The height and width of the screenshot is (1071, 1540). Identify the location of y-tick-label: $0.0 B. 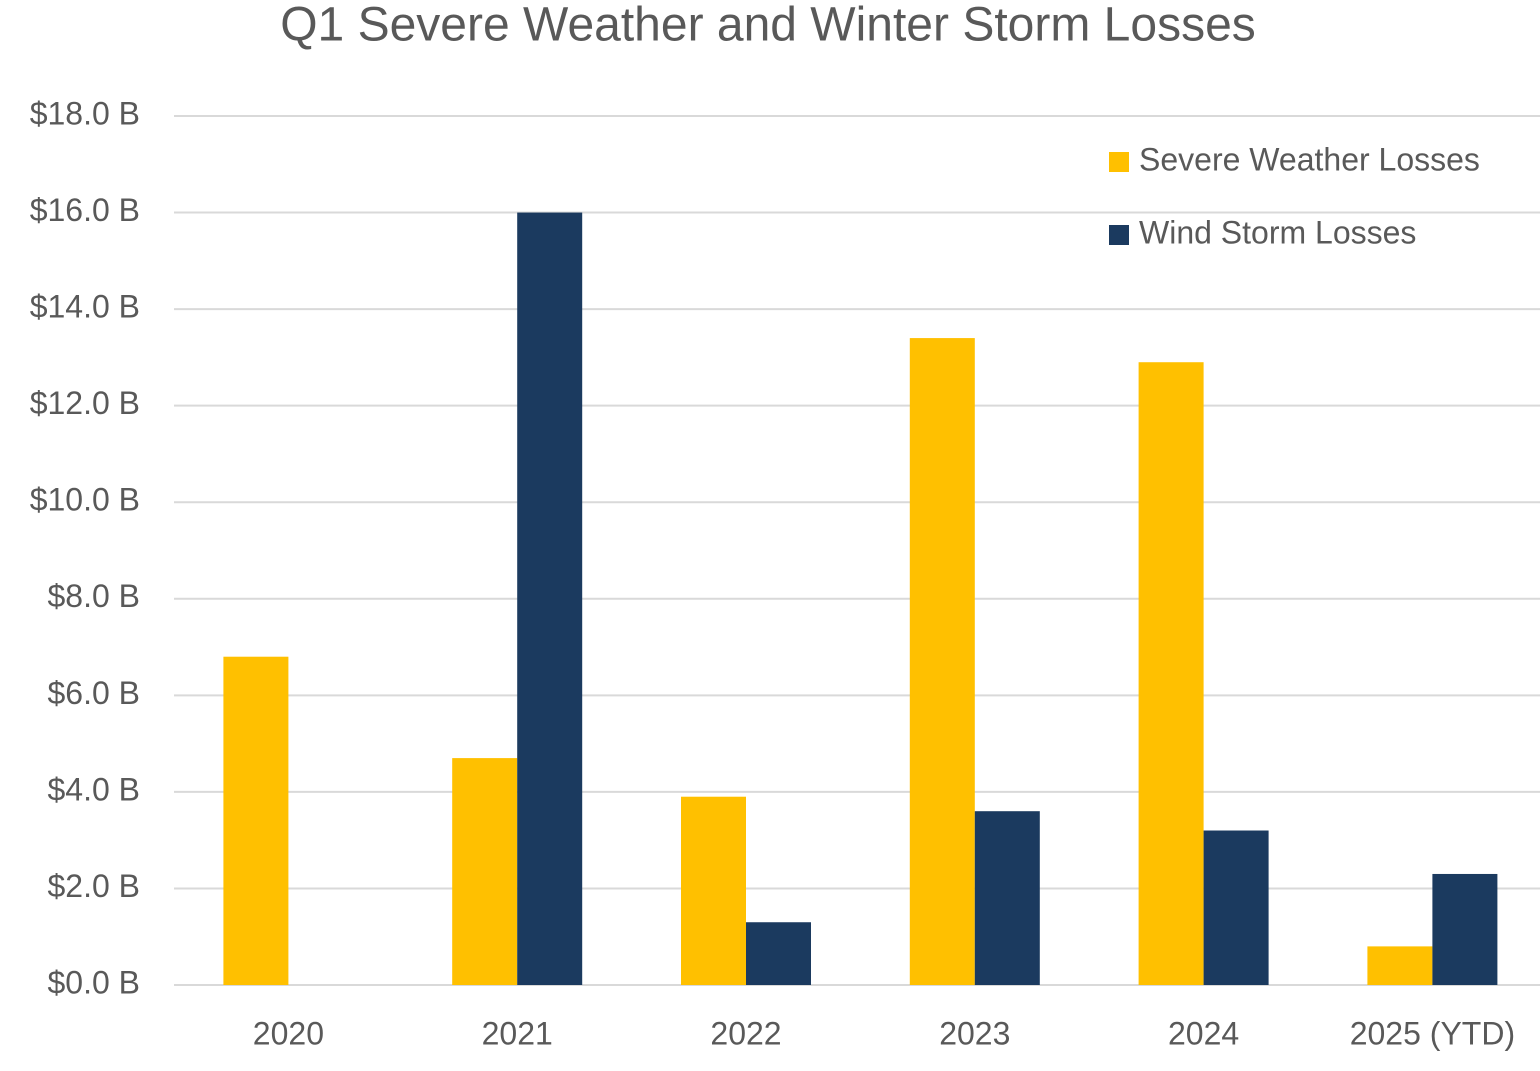
(93, 982).